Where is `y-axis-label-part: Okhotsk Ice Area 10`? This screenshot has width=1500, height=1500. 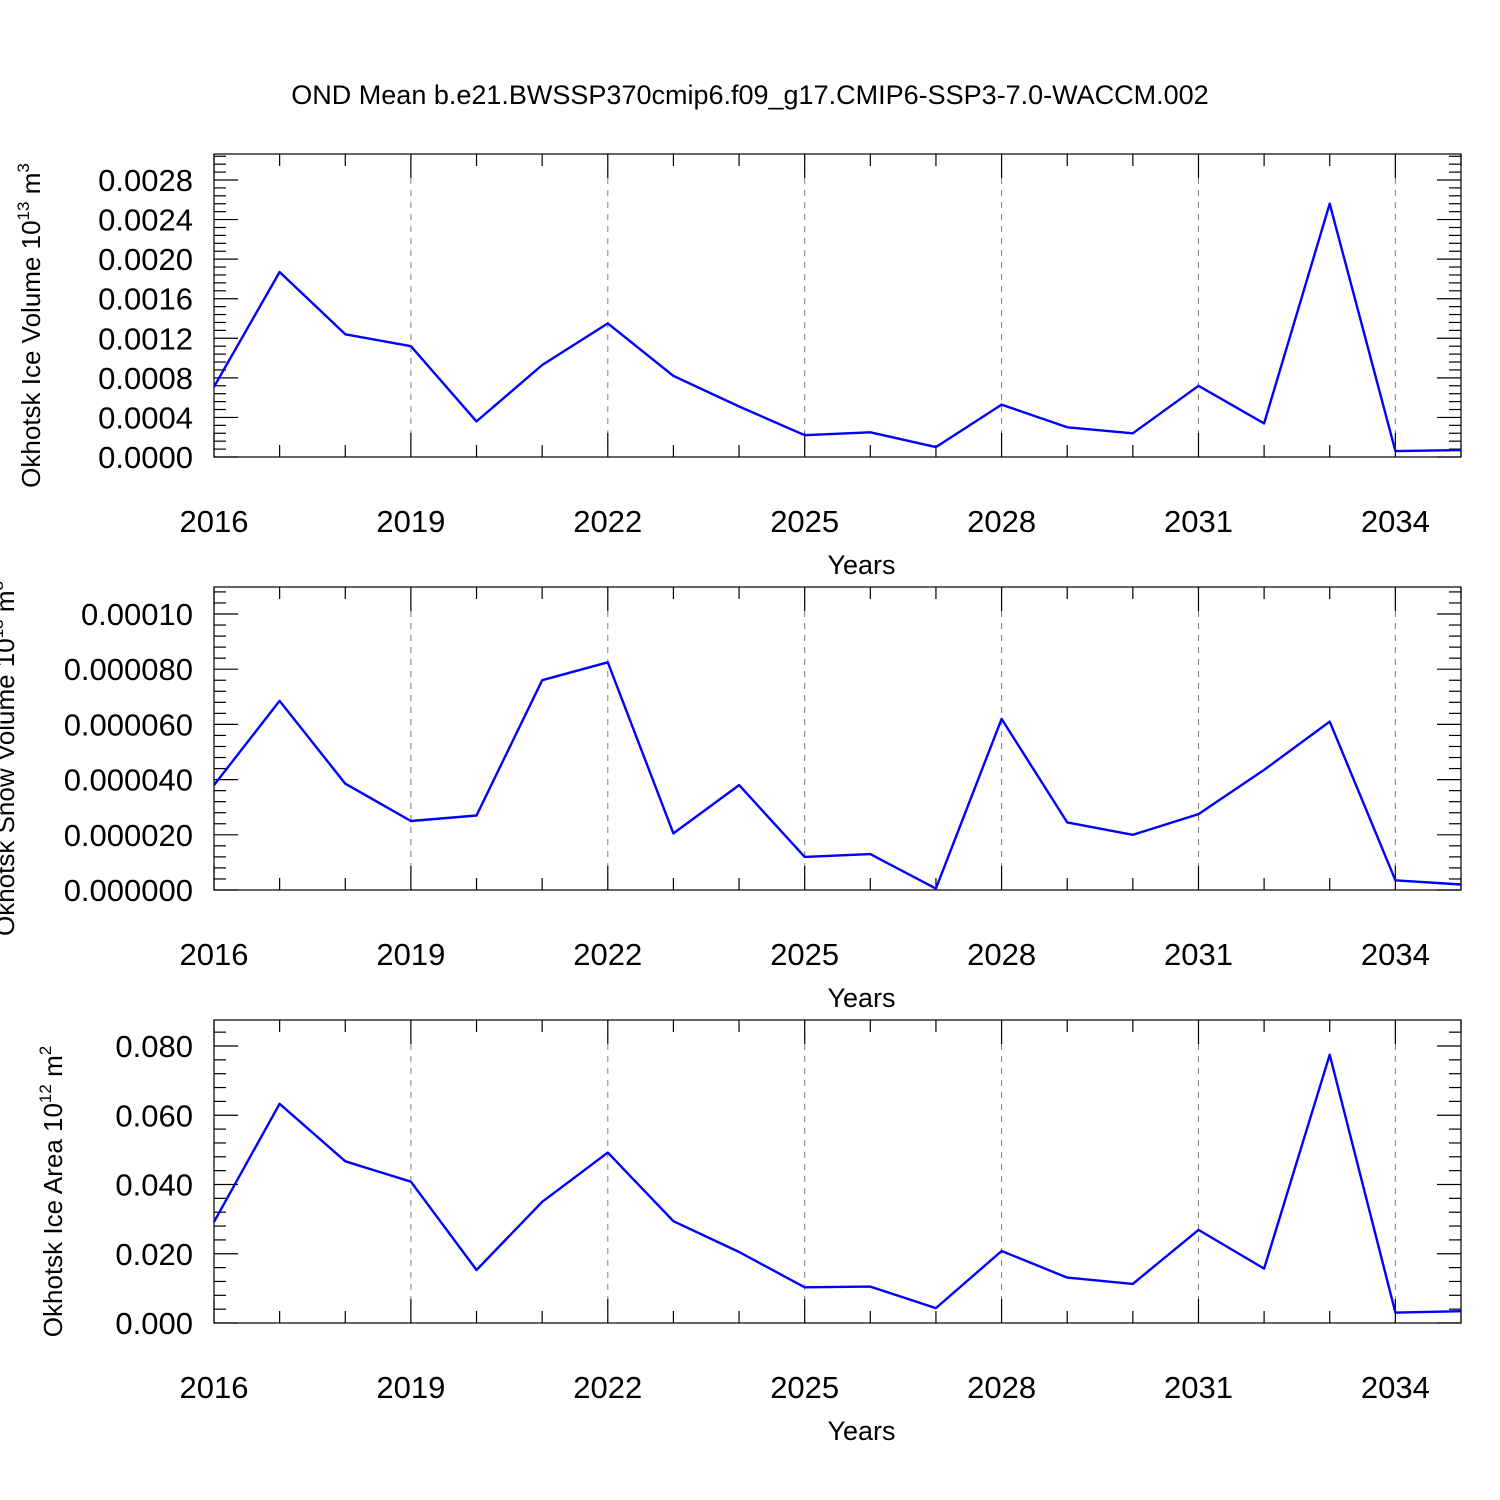 y-axis-label-part: Okhotsk Ice Area 10 is located at coordinates (53, 1220).